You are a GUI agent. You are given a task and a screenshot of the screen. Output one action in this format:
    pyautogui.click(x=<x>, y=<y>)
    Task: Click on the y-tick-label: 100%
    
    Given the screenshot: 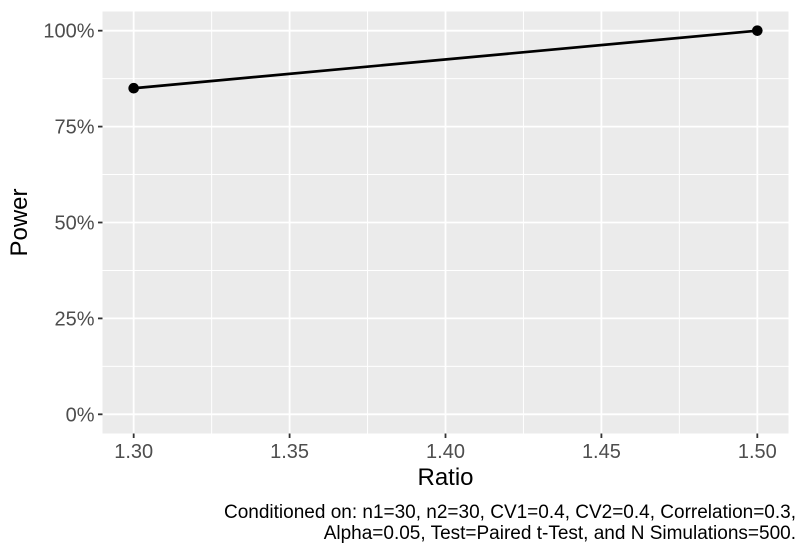 What is the action you would take?
    pyautogui.click(x=68, y=32)
    